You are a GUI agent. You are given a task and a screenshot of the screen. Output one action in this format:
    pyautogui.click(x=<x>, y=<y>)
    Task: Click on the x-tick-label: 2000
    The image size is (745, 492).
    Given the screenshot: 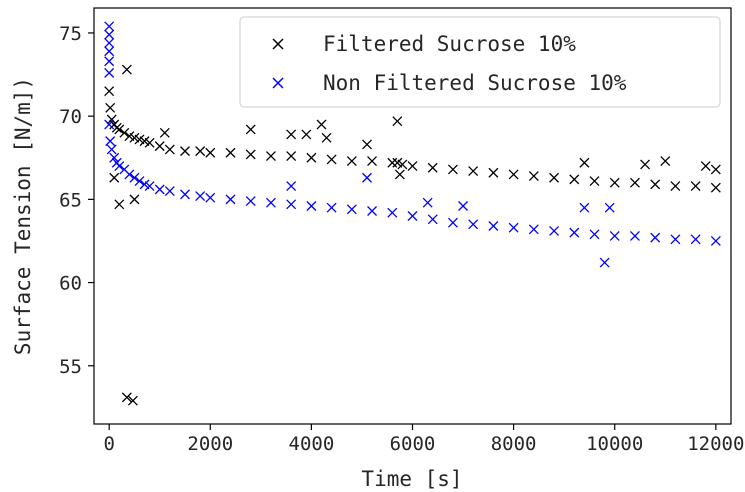 What is the action you would take?
    pyautogui.click(x=210, y=444)
    